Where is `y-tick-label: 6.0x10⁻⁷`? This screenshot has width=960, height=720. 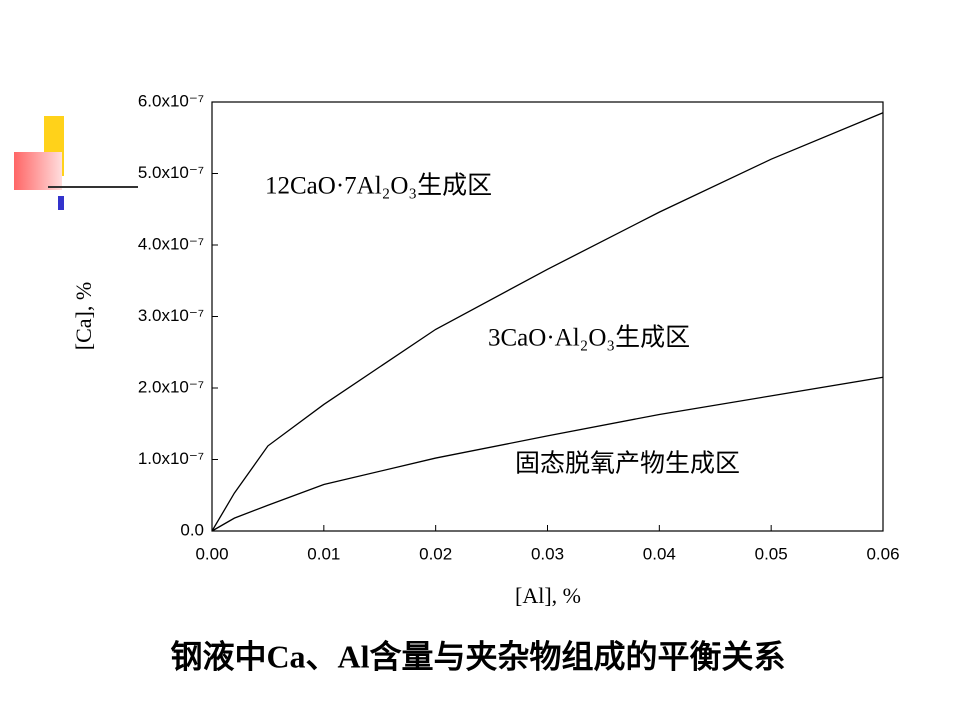
y-tick-label: 6.0x10⁻⁷ is located at coordinates (171, 100).